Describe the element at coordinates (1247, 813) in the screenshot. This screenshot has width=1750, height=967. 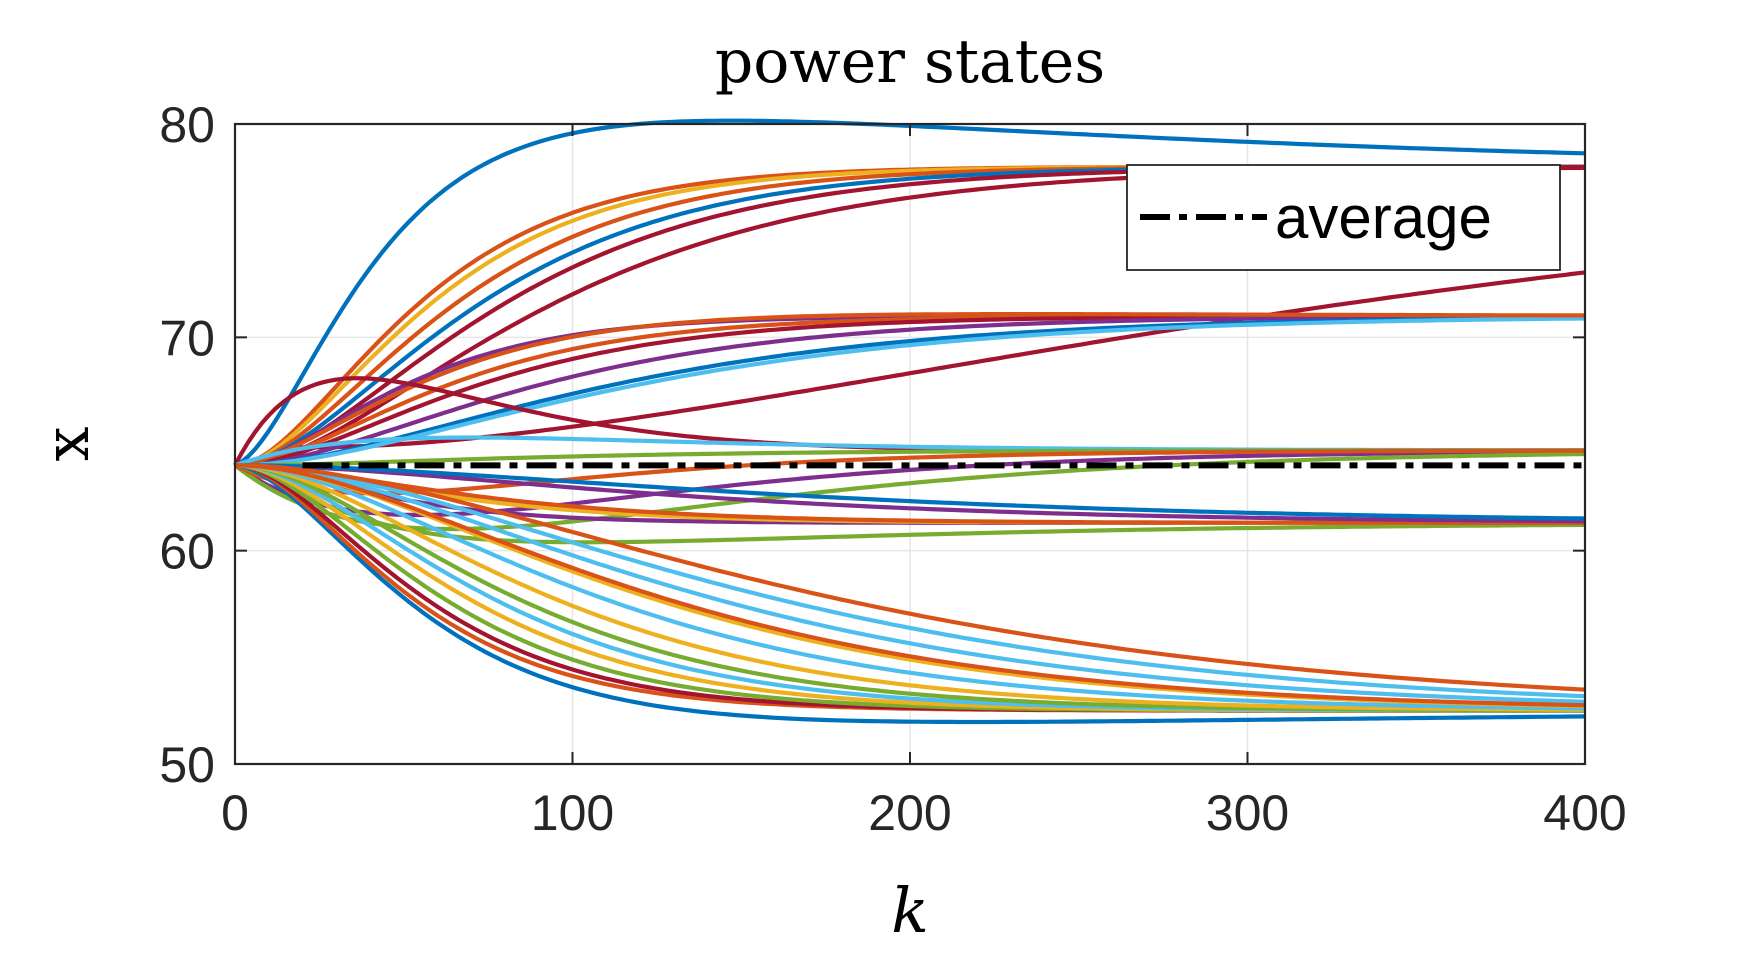
I see `x-tick-label: 300` at that location.